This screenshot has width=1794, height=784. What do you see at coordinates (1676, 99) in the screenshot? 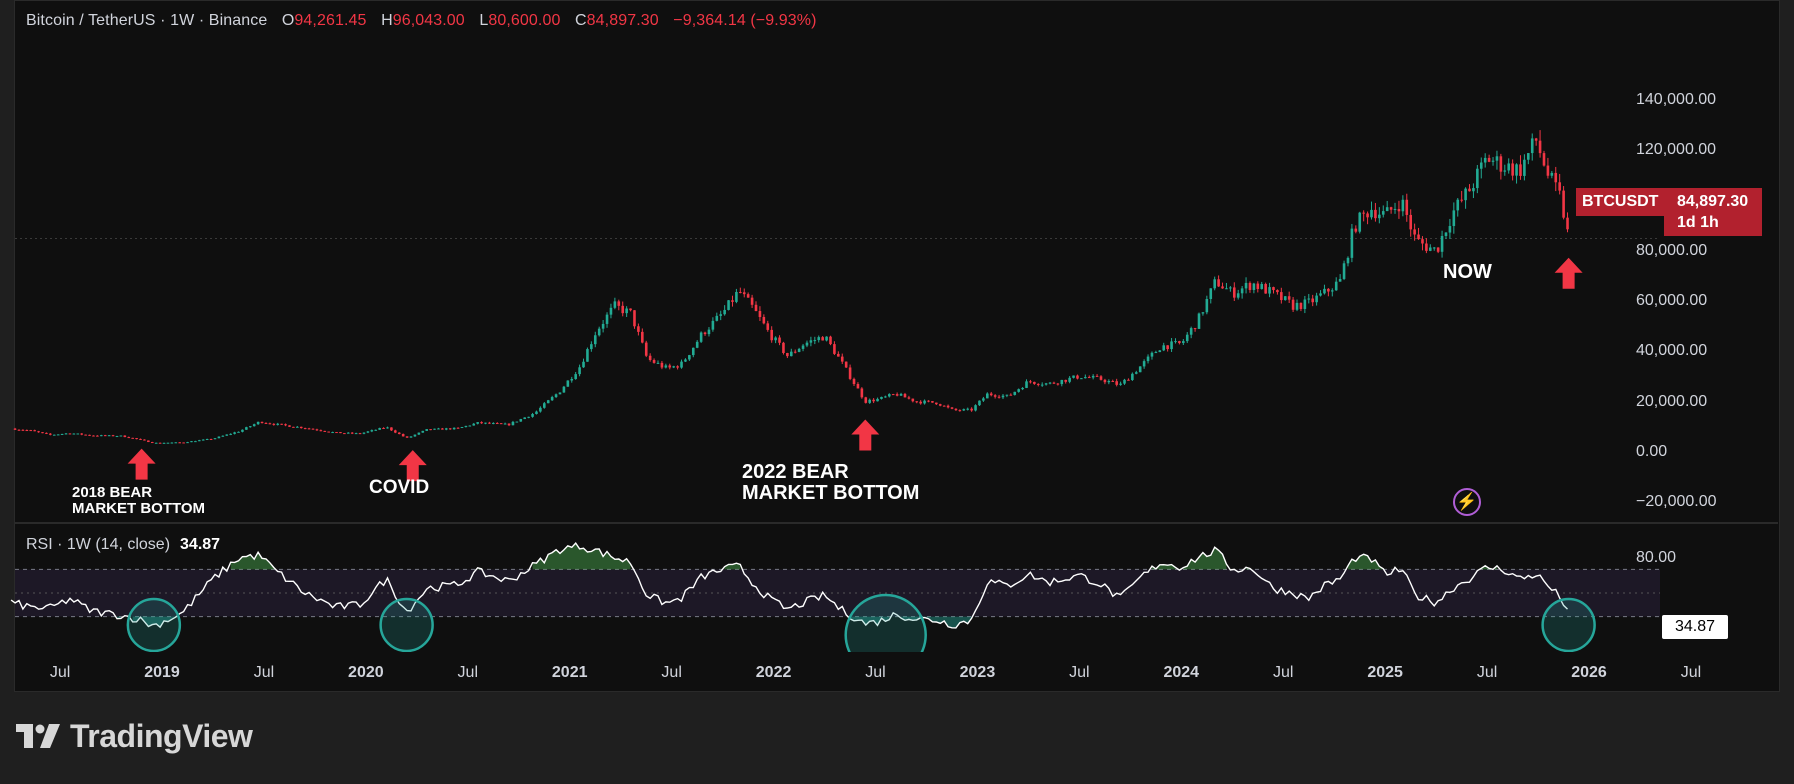
I see `price-axis-label: 140,000.00` at bounding box center [1676, 99].